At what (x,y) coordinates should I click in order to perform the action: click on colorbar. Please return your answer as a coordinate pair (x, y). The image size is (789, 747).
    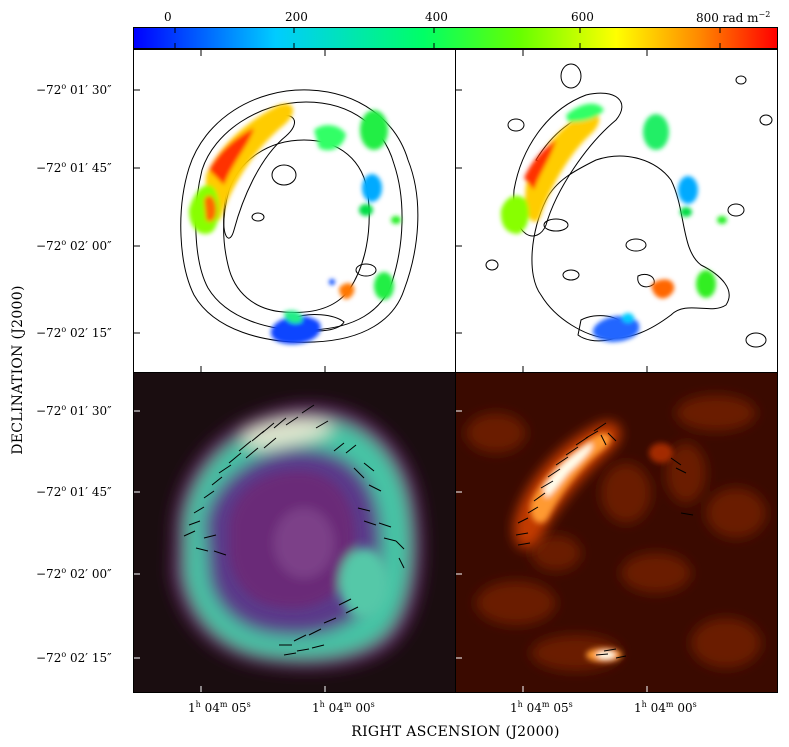
    Looking at the image, I should click on (455, 38).